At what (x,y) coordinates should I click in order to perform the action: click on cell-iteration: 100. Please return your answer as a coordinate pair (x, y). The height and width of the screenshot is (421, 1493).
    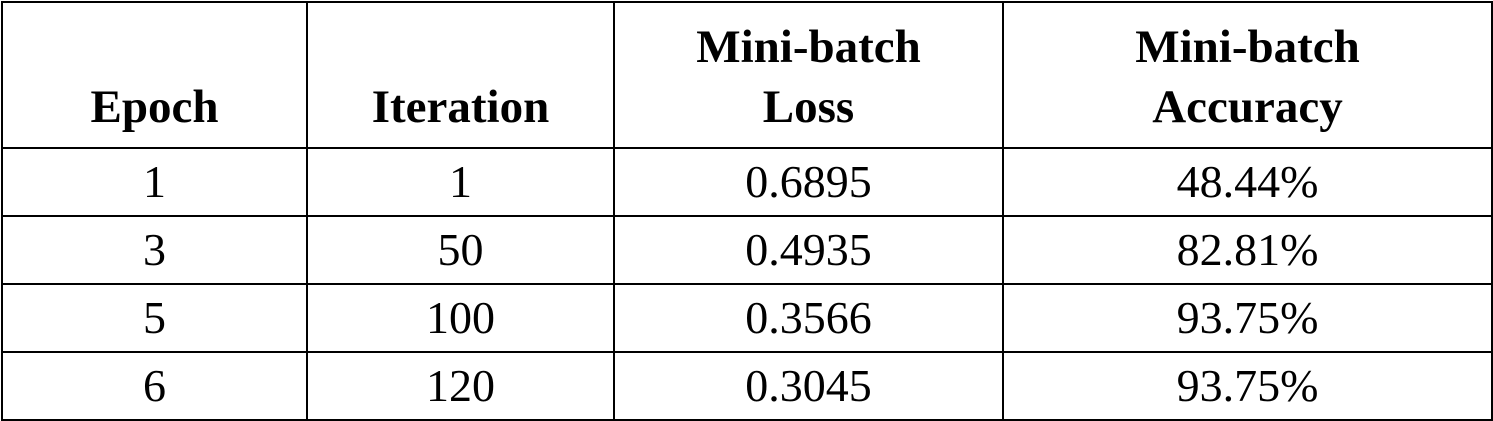
    Looking at the image, I should click on (460, 318).